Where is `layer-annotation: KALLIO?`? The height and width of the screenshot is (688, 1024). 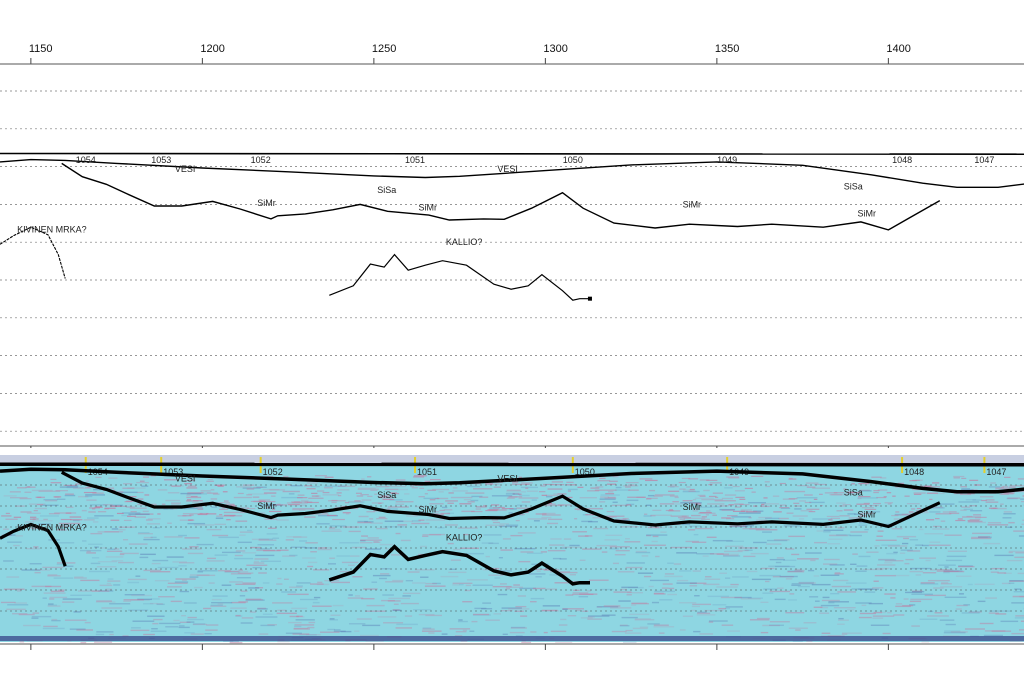
layer-annotation: KALLIO? is located at coordinates (464, 242).